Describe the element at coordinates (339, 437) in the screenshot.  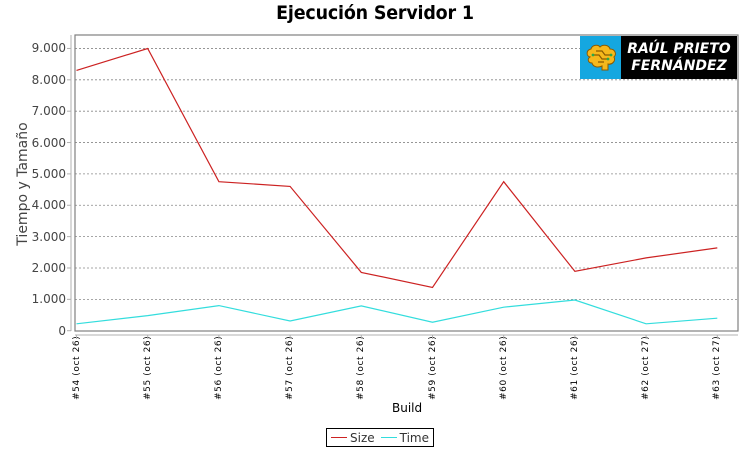
I see `legend-swatch-size` at that location.